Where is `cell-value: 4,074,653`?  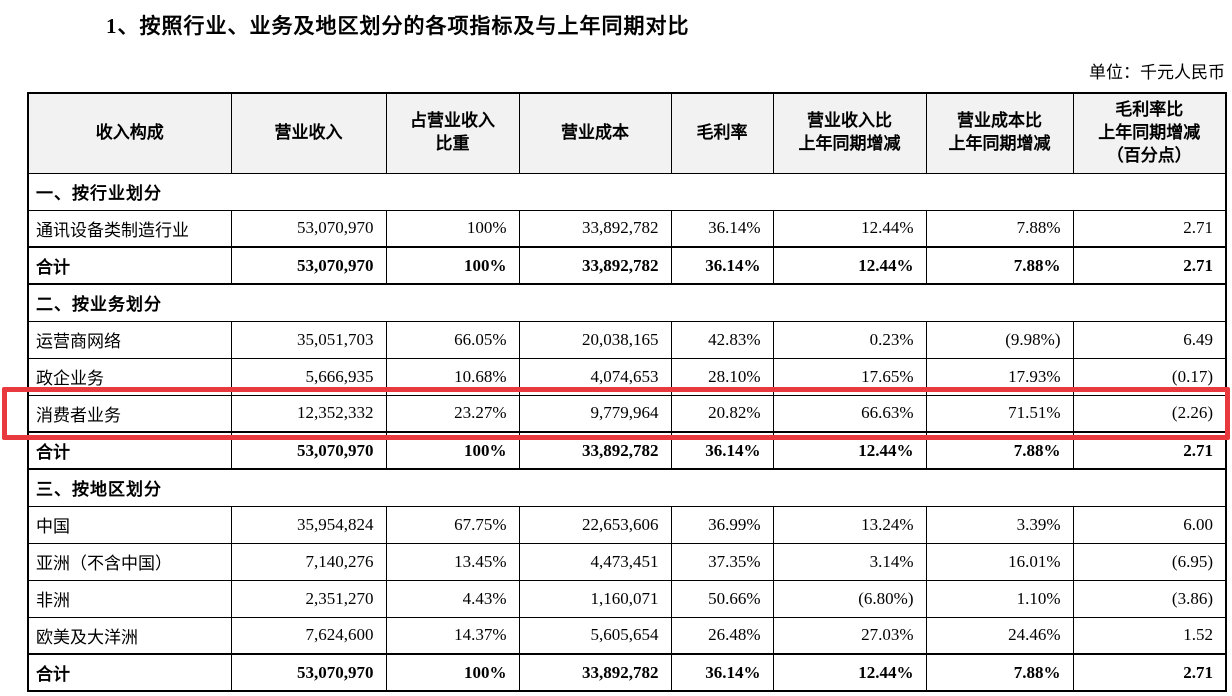
cell-value: 4,074,653 is located at coordinates (595, 376).